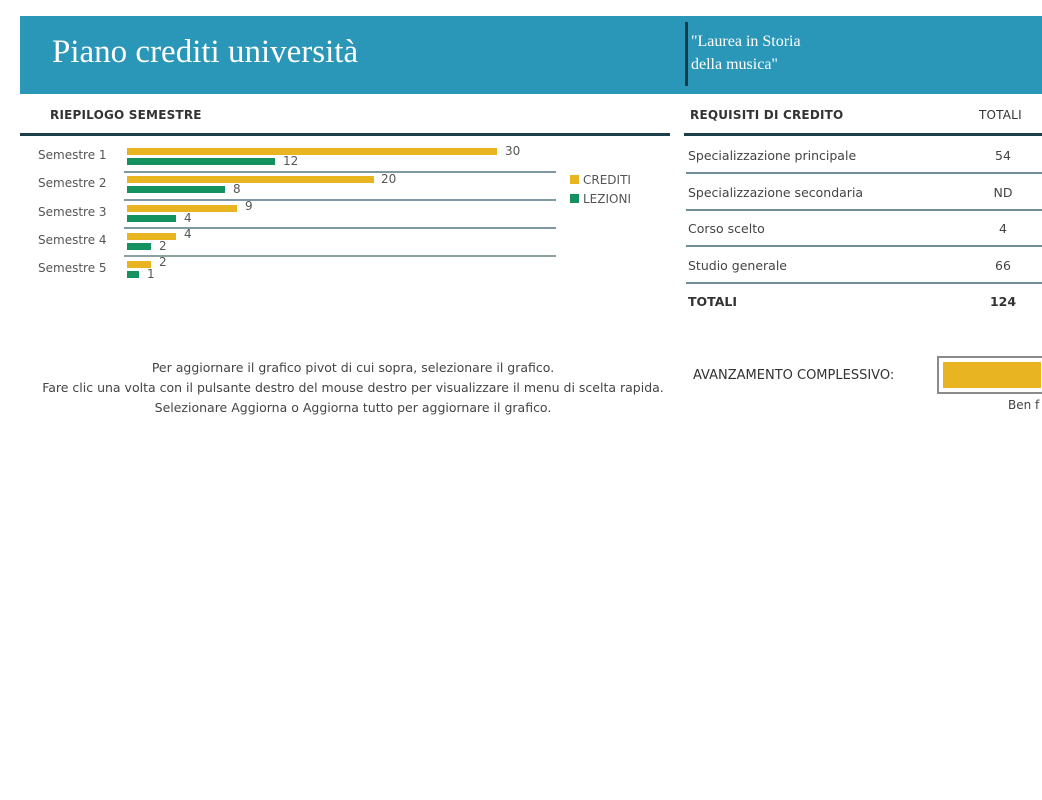 Image resolution: width=1042 pixels, height=800 pixels. What do you see at coordinates (513, 151) in the screenshot?
I see `credits-value: 30` at bounding box center [513, 151].